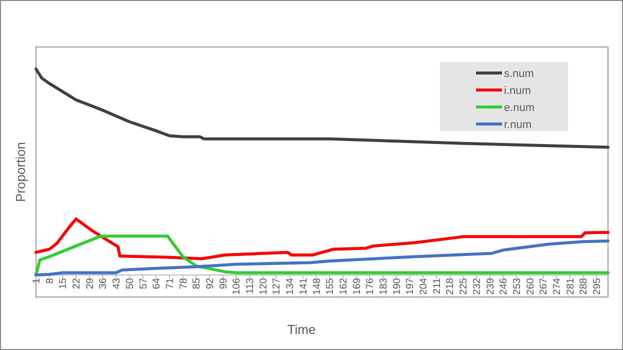 The width and height of the screenshot is (623, 350). Describe the element at coordinates (104, 284) in the screenshot. I see `x-tick-label: 36` at that location.